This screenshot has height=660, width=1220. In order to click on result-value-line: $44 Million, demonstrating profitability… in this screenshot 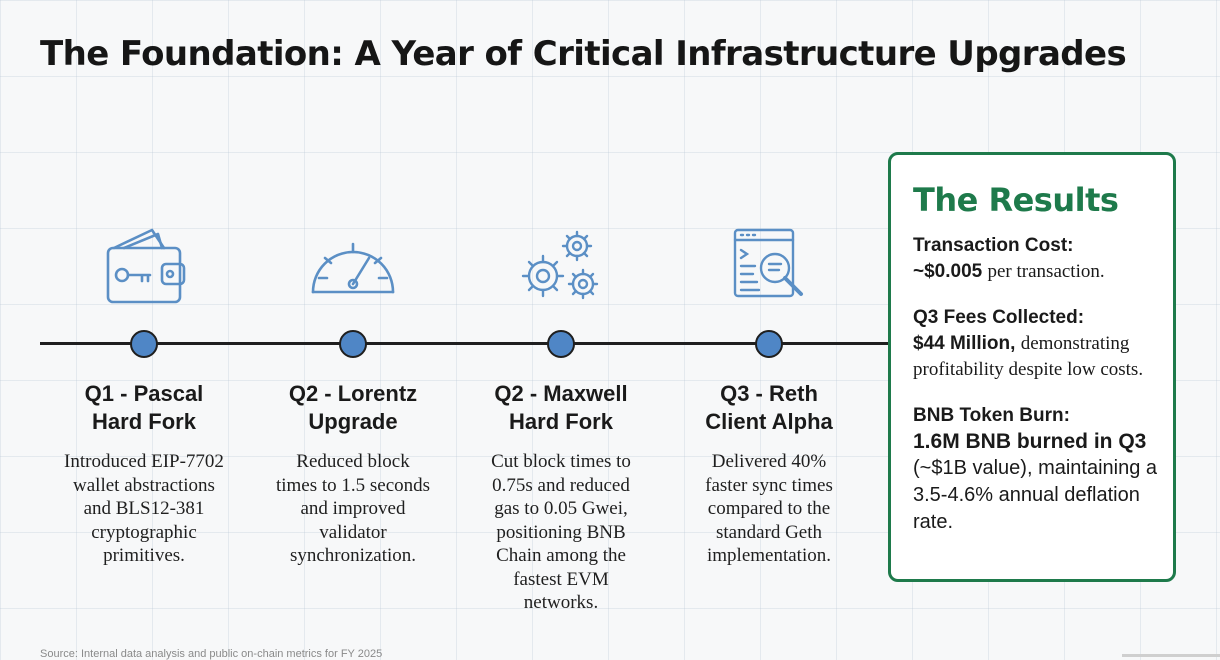, I will do `click(1043, 357)`.